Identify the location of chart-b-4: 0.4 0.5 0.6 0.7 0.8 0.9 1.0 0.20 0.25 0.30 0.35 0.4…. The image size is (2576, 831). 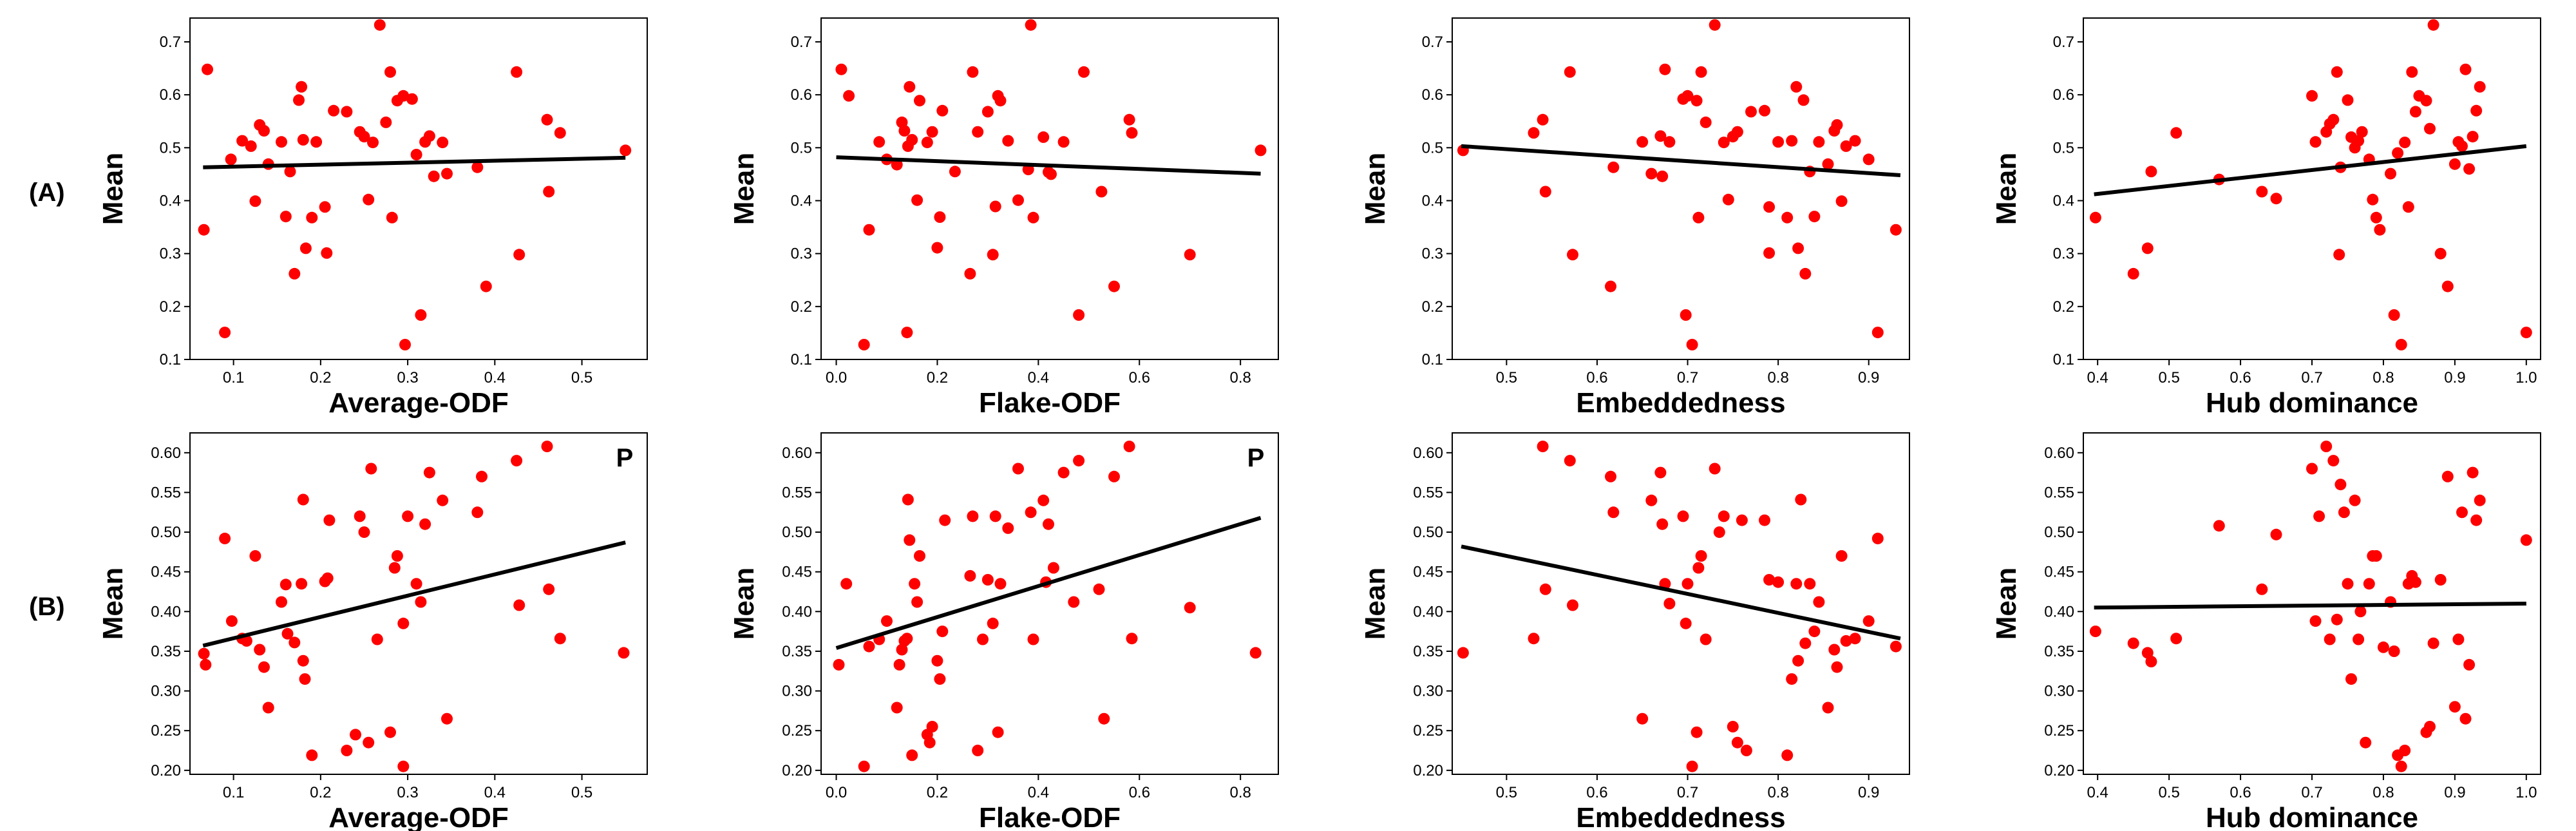
(2266, 632).